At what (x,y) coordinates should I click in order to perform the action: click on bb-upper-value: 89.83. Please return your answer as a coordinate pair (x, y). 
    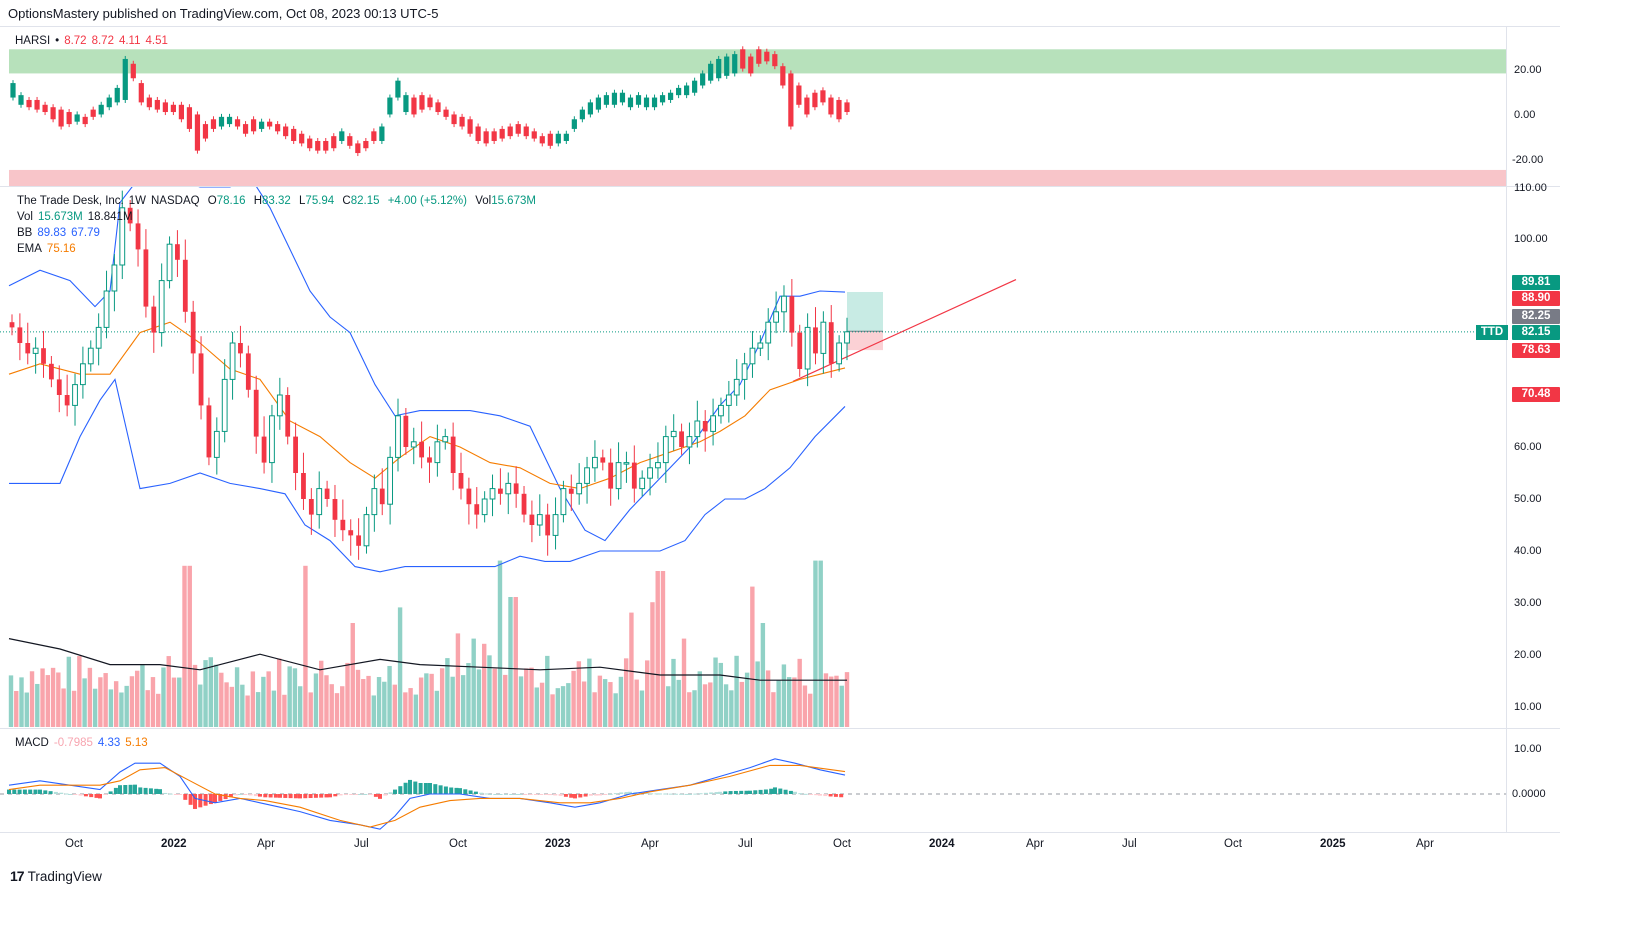
    Looking at the image, I should click on (52, 233).